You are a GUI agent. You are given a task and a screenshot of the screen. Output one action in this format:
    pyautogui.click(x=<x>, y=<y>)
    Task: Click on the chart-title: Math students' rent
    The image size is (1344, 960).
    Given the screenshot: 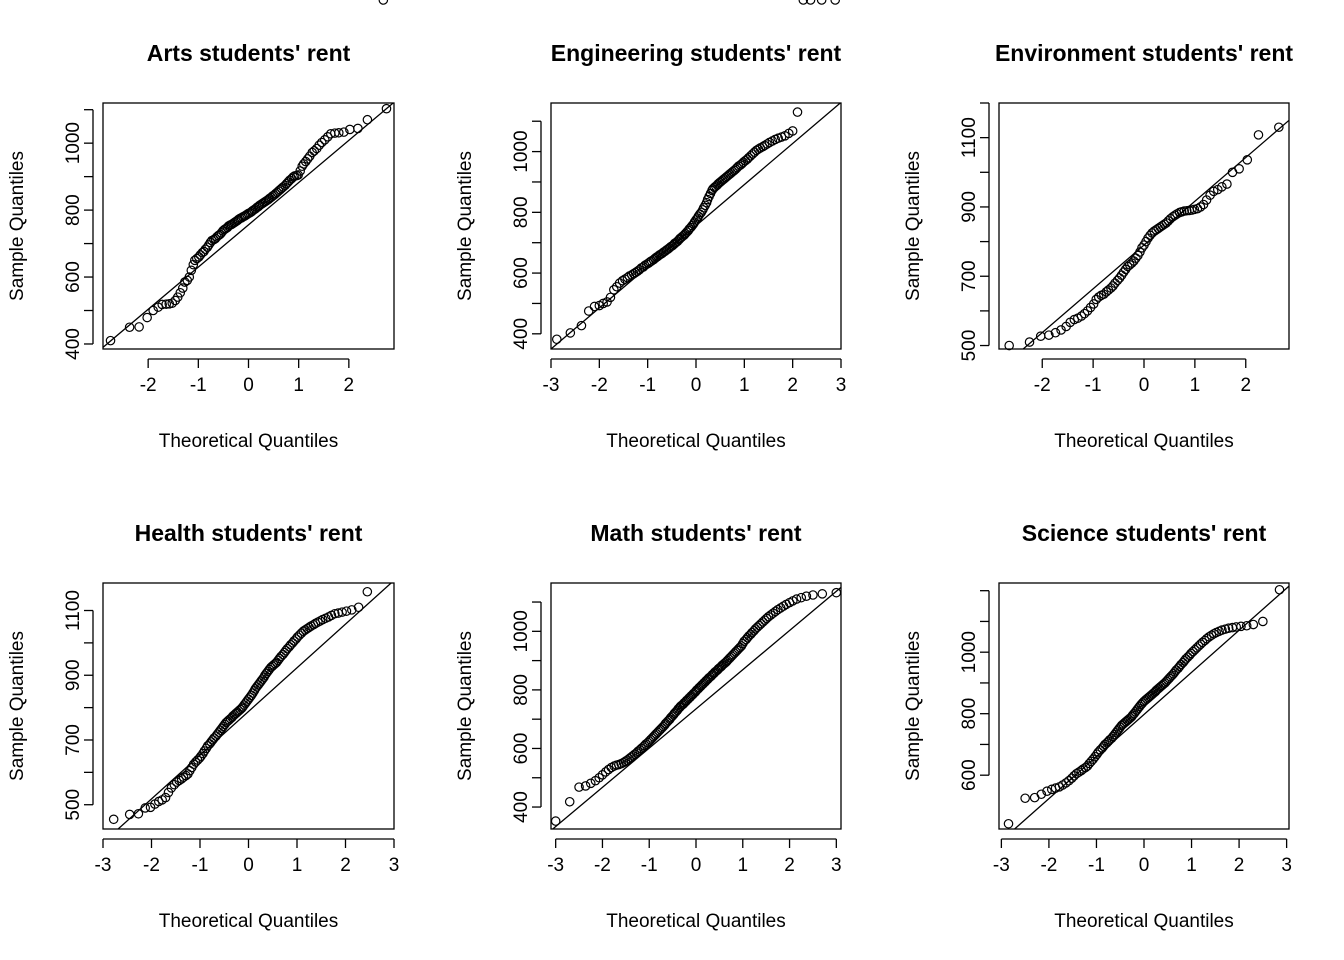 What is the action you would take?
    pyautogui.click(x=696, y=533)
    